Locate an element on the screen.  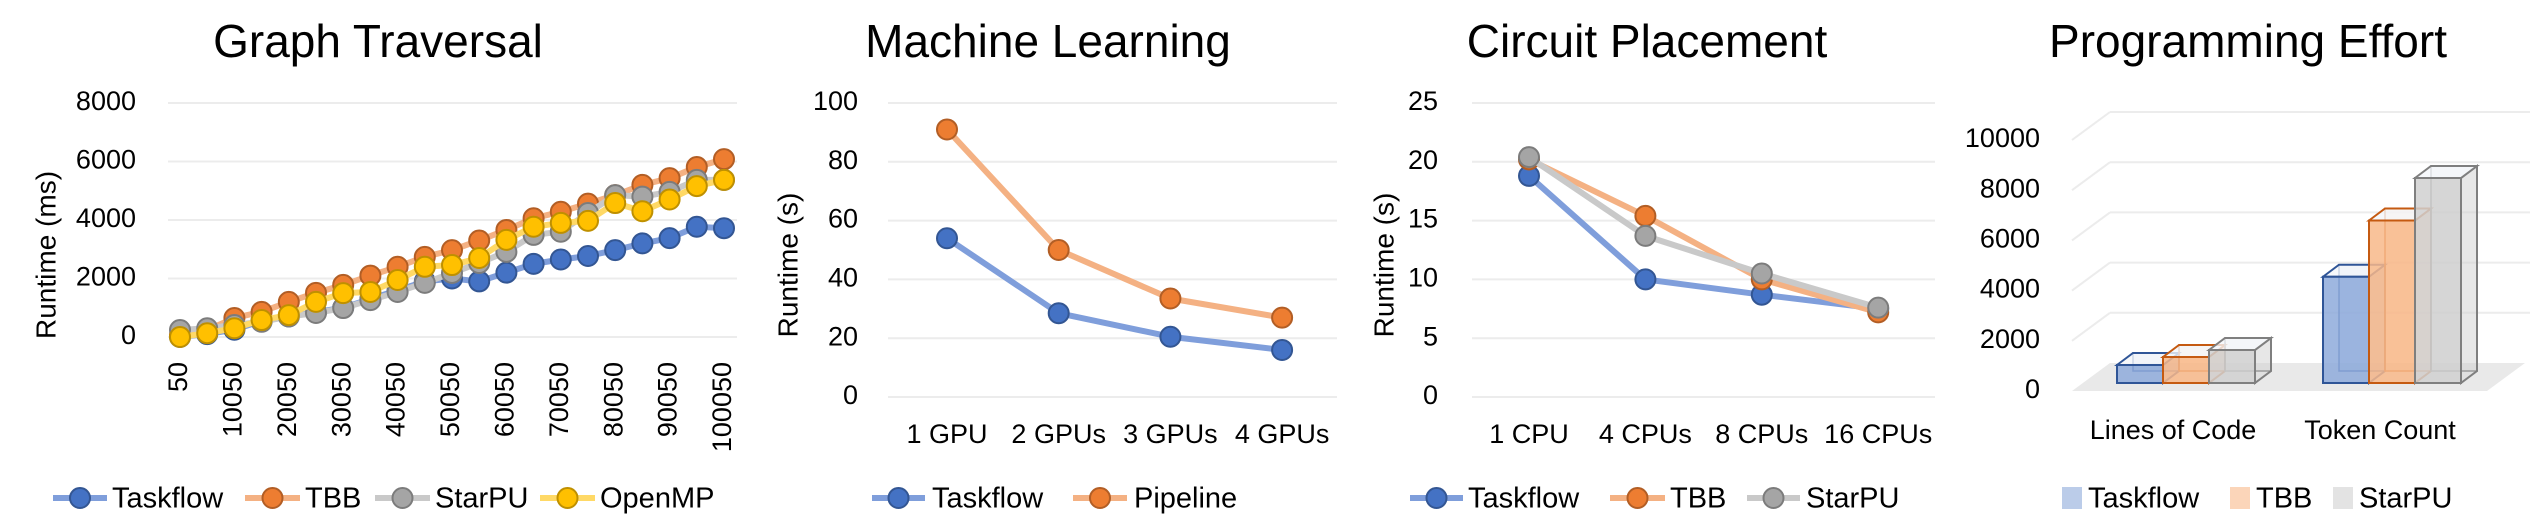
legend-swatch-icon is located at coordinates (2240, 498).